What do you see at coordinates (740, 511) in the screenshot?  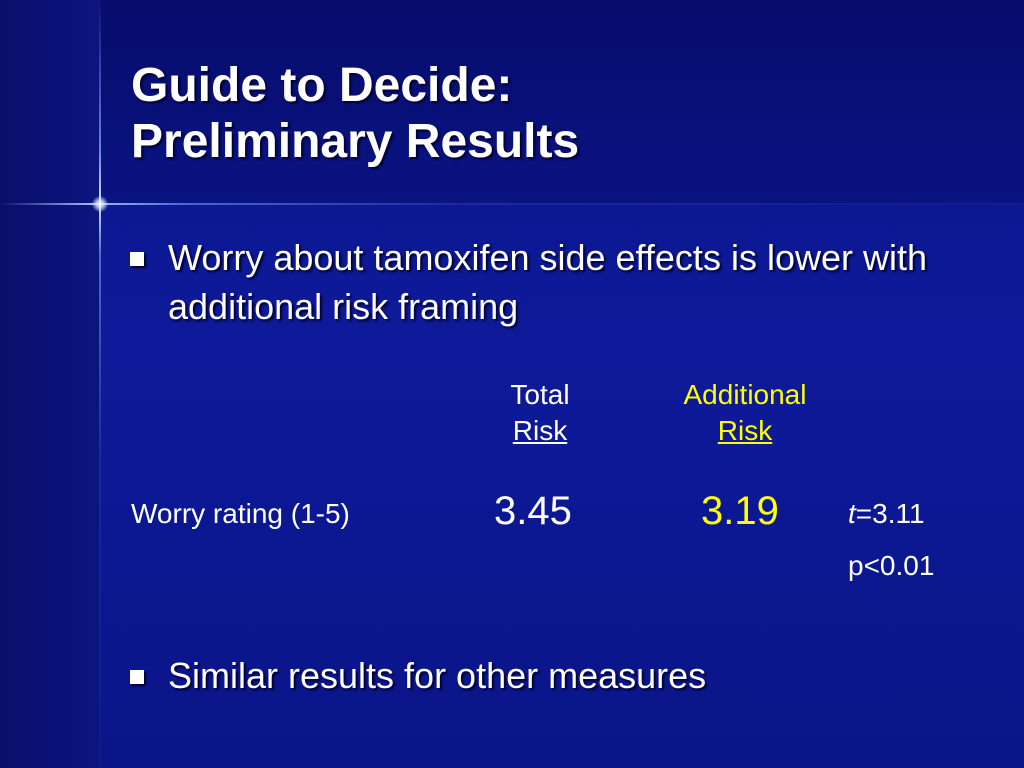 I see `value-additional-risk: 3.19` at bounding box center [740, 511].